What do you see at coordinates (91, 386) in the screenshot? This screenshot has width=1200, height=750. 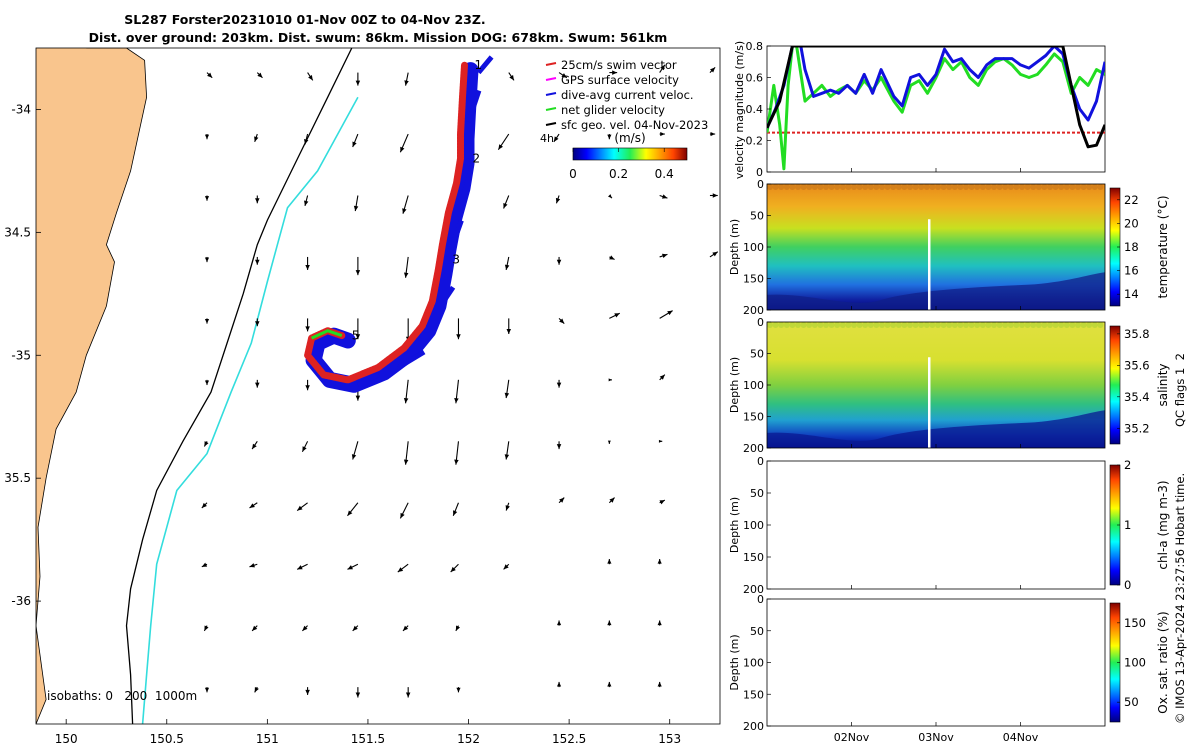 I see `land-area` at bounding box center [91, 386].